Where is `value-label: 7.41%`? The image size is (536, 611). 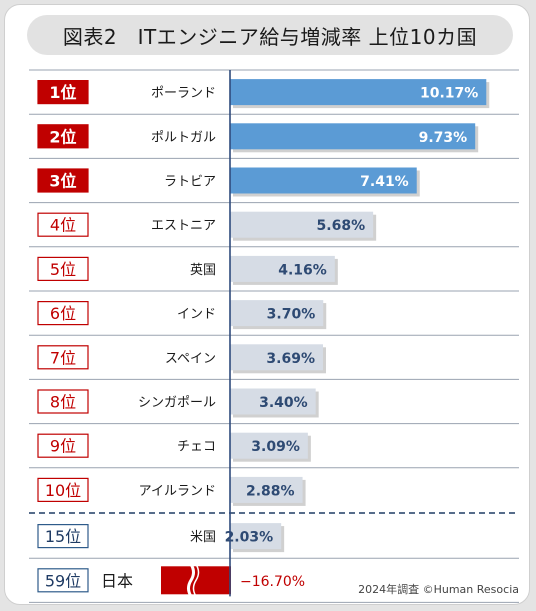 value-label: 7.41% is located at coordinates (384, 182).